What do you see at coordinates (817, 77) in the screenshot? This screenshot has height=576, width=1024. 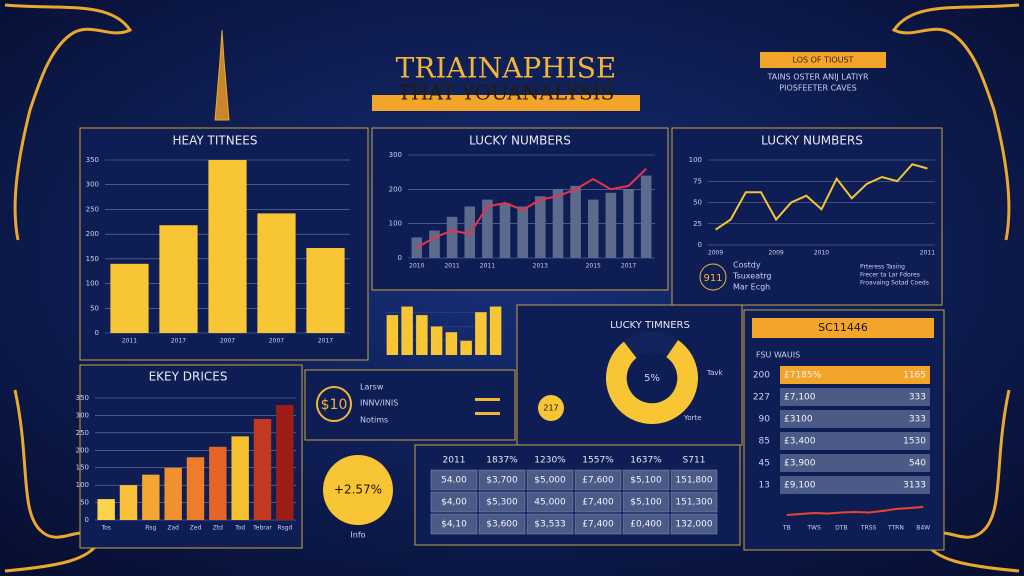 I see `info-line: TAINS OSTER ANIJ LATIYR` at bounding box center [817, 77].